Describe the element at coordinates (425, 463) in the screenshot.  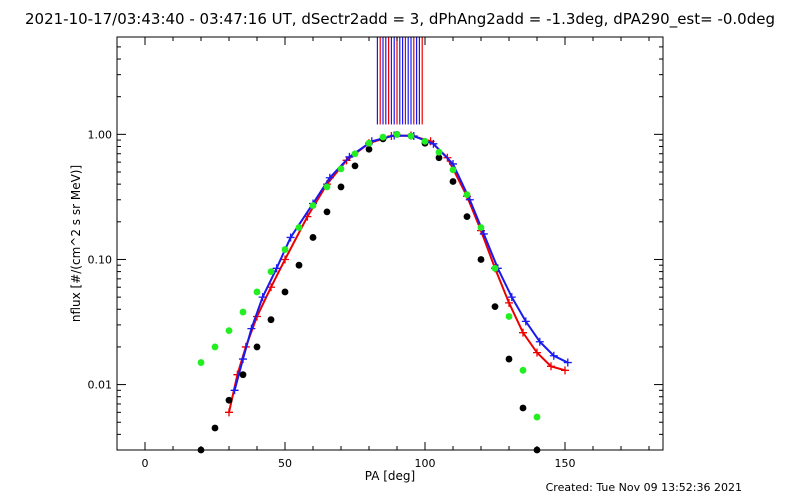
I see `x-tick-label: 100` at that location.